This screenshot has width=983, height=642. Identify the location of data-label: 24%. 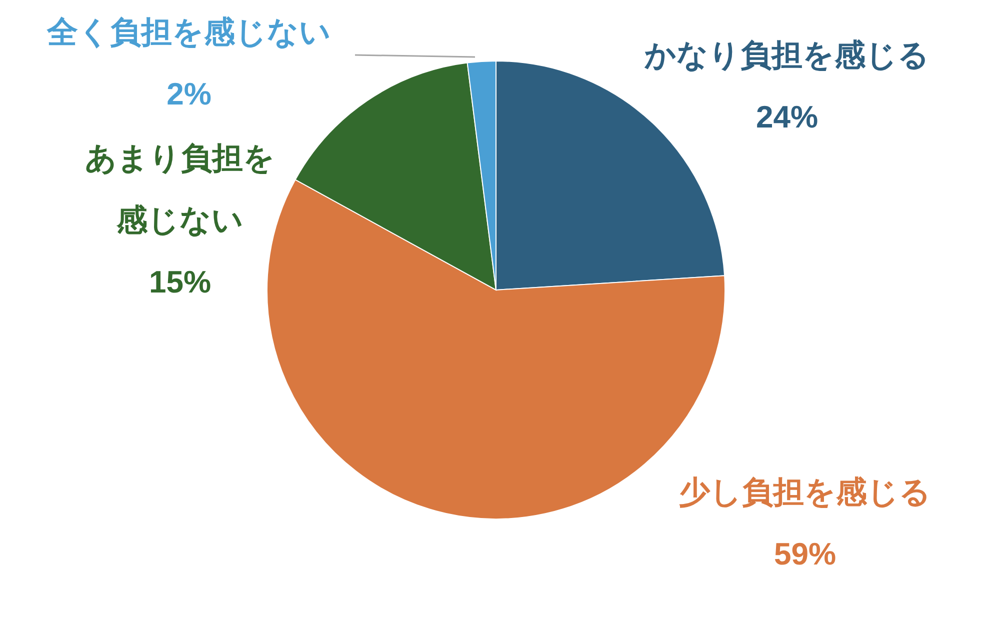
(787, 117).